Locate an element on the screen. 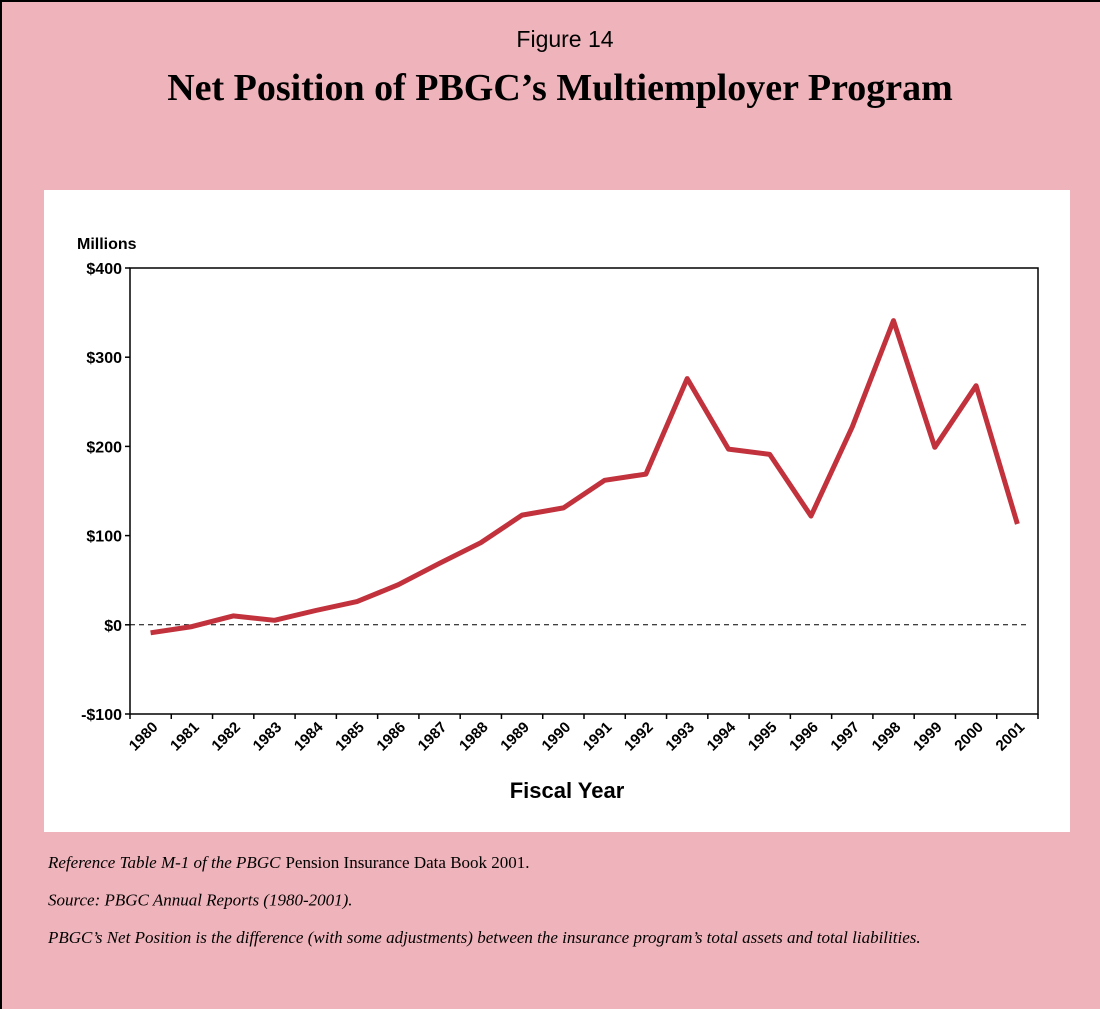 This screenshot has width=1100, height=1009. note-part: Reference Table M-1 of the PBGC is located at coordinates (164, 862).